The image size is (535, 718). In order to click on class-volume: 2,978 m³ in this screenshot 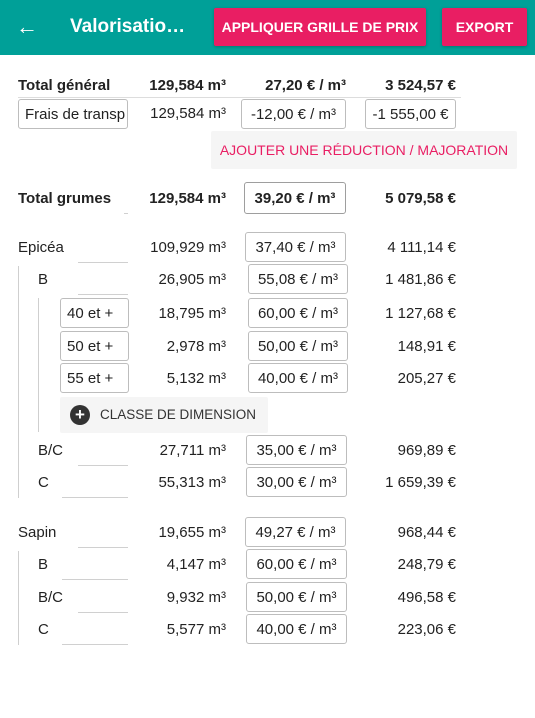, I will do `click(196, 346)`.